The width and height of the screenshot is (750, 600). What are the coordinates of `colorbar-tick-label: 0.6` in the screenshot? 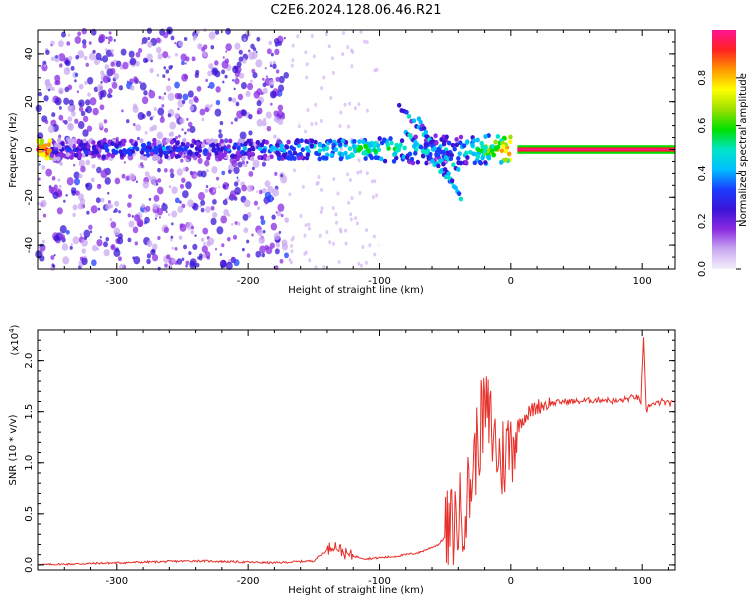 It's located at (702, 126).